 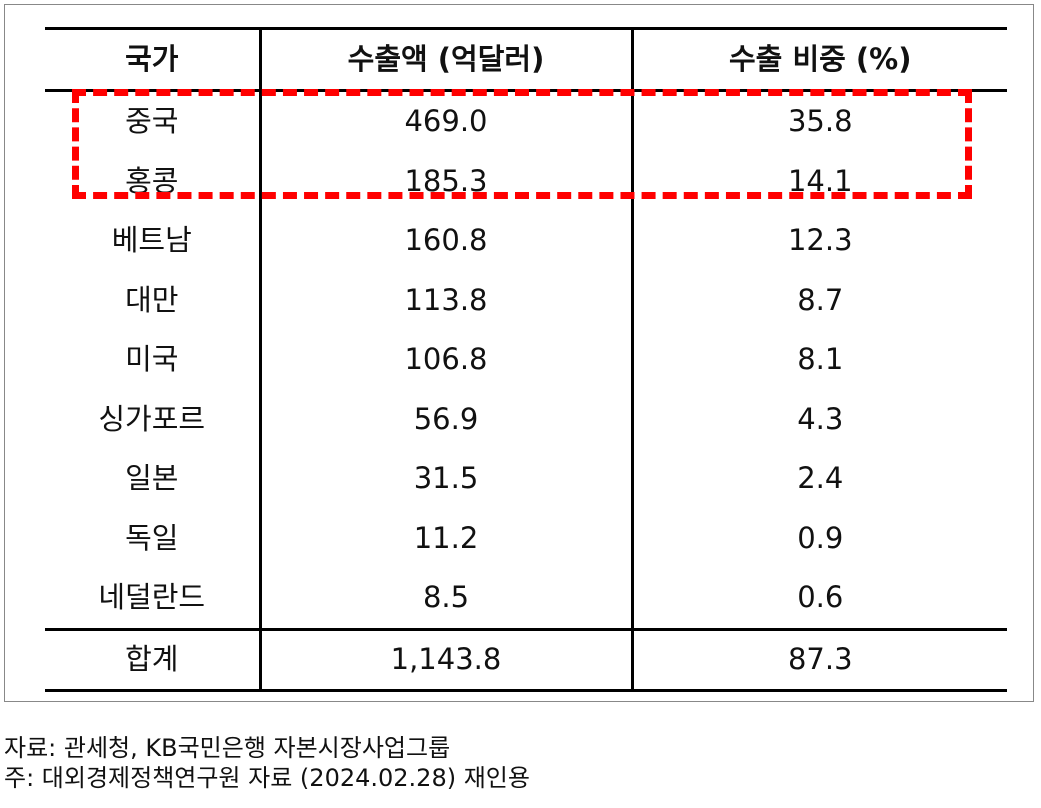 I want to click on table-row: 독일 11.2 0.9, so click(x=526, y=538).